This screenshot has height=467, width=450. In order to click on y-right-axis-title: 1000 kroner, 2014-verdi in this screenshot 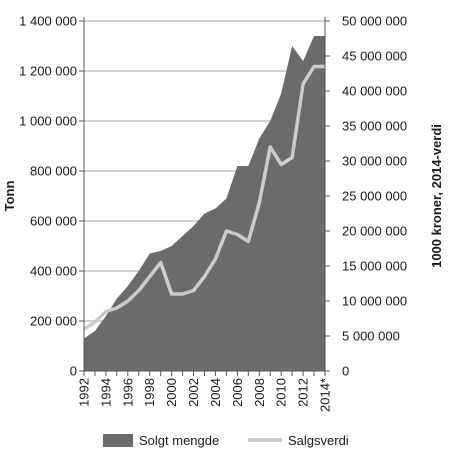, I will do `click(436, 196)`.